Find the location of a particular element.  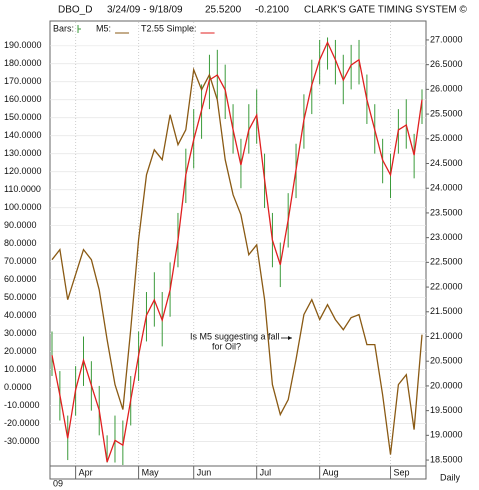

x-tick-label: Aug is located at coordinates (331, 472).